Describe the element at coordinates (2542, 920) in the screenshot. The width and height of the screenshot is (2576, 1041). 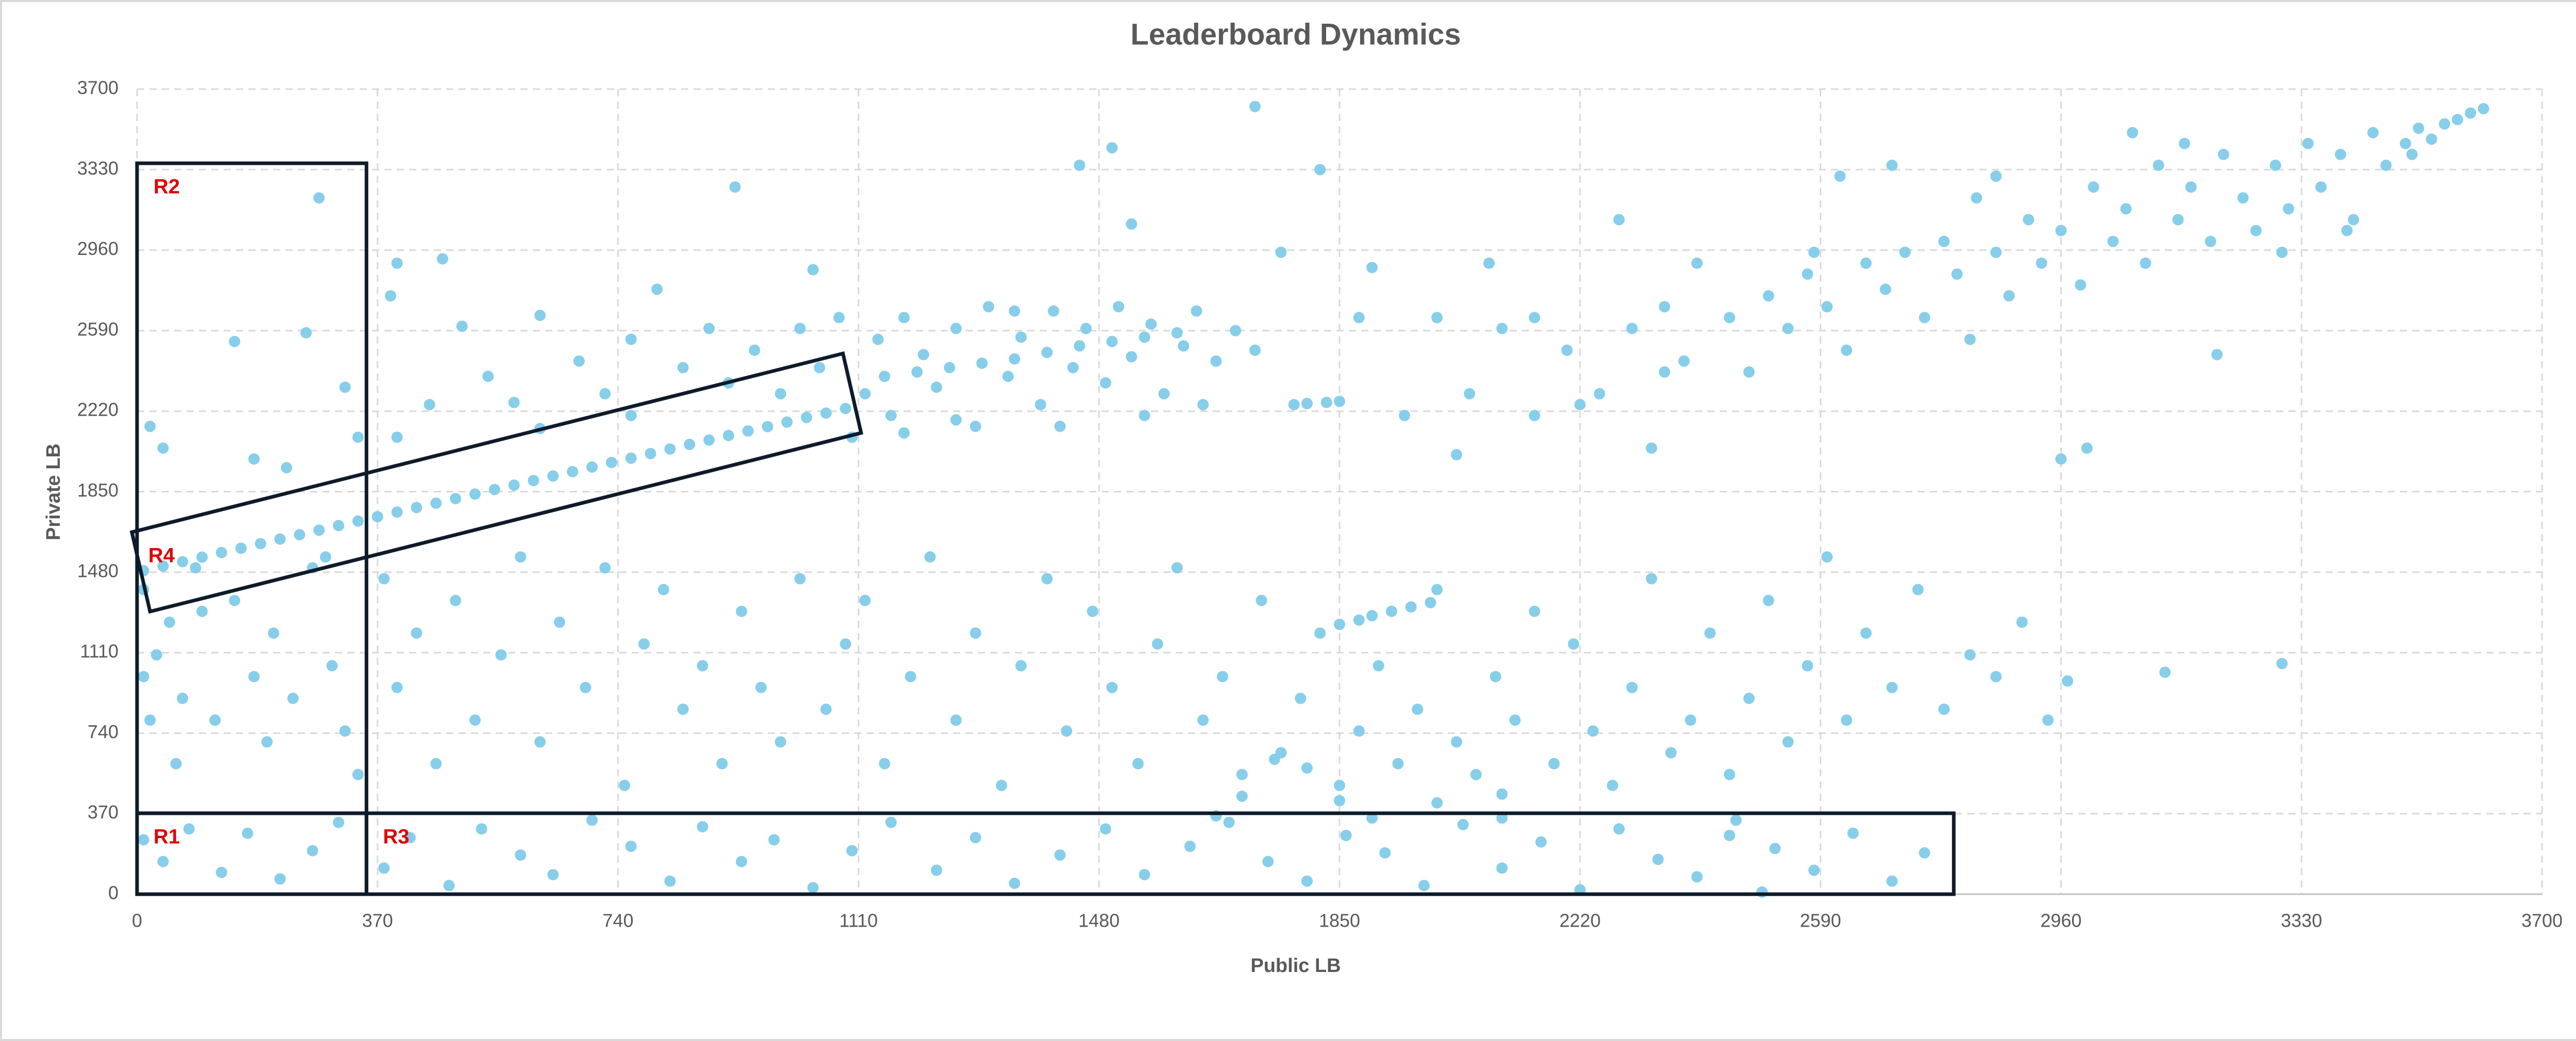
I see `x-tick-label: 3700` at that location.